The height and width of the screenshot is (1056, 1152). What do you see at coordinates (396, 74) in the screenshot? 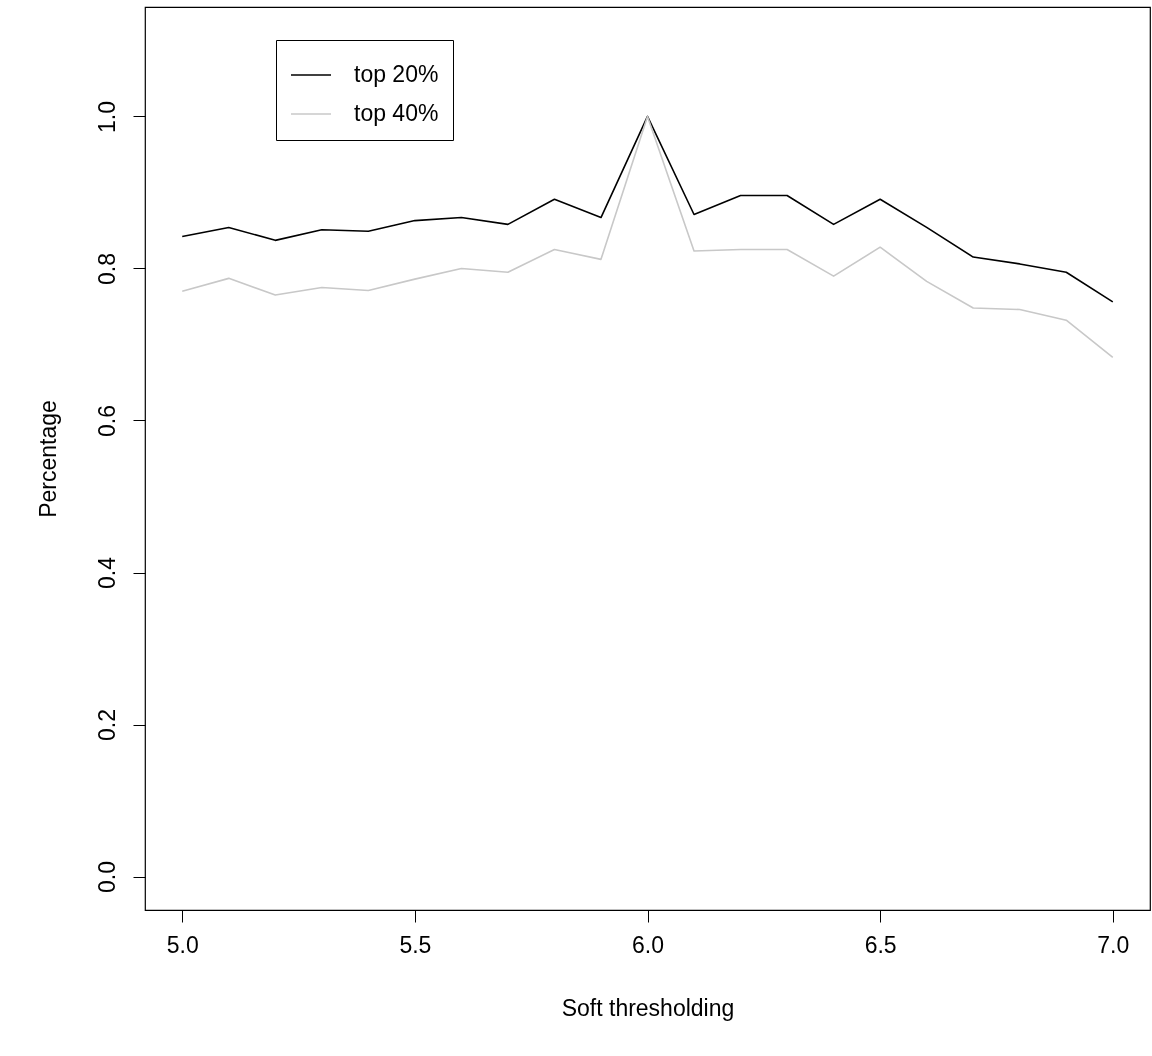
I see `legend-label: top 20%` at bounding box center [396, 74].